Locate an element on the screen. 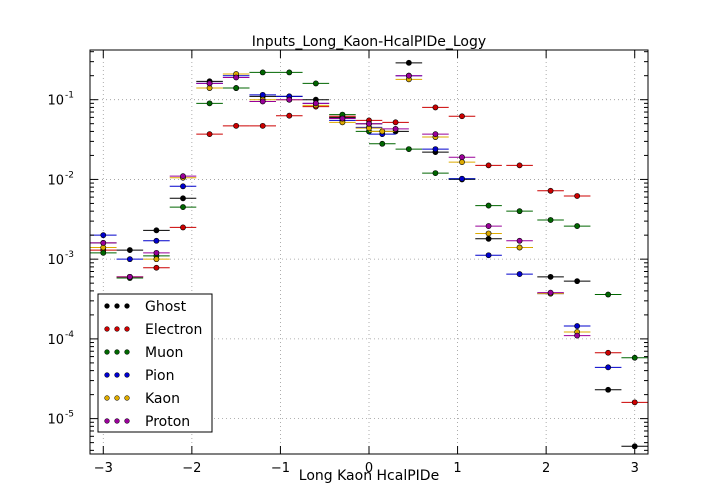  chart-title: Inputs_Long_Kaon-HcalPIDe_Logy is located at coordinates (369, 42).